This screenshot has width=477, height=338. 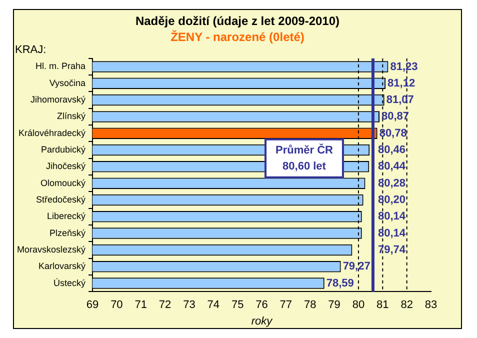 I want to click on y-tick-label: Ústecký, so click(x=70, y=283).